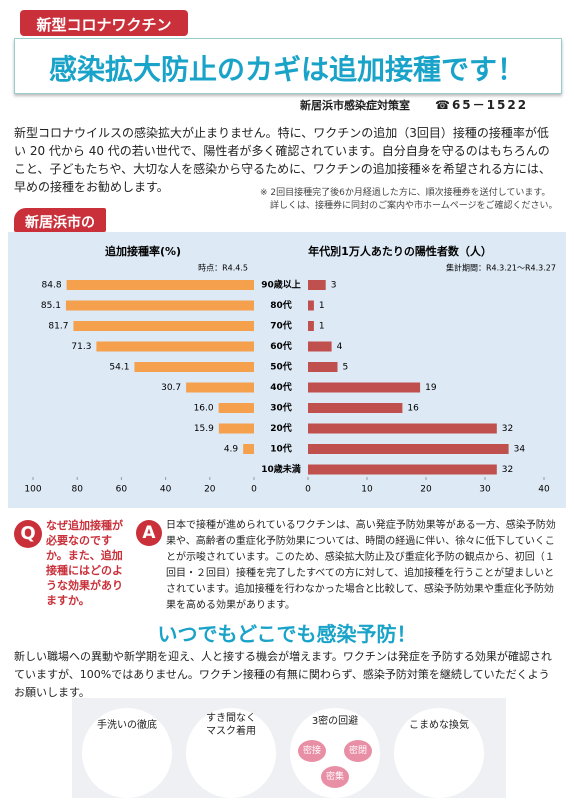  Describe the element at coordinates (51, 306) in the screenshot. I see `value-label: 85.1` at that location.